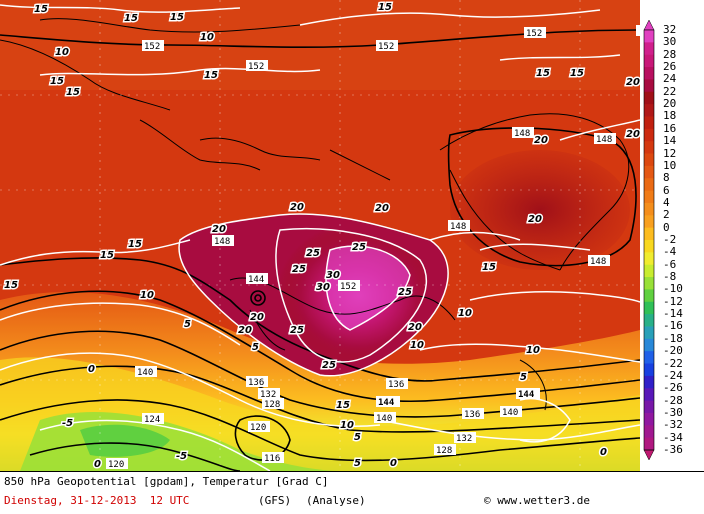 The width and height of the screenshot is (704, 514). Describe the element at coordinates (146, 372) in the screenshot. I see `geo-label: 140` at that location.